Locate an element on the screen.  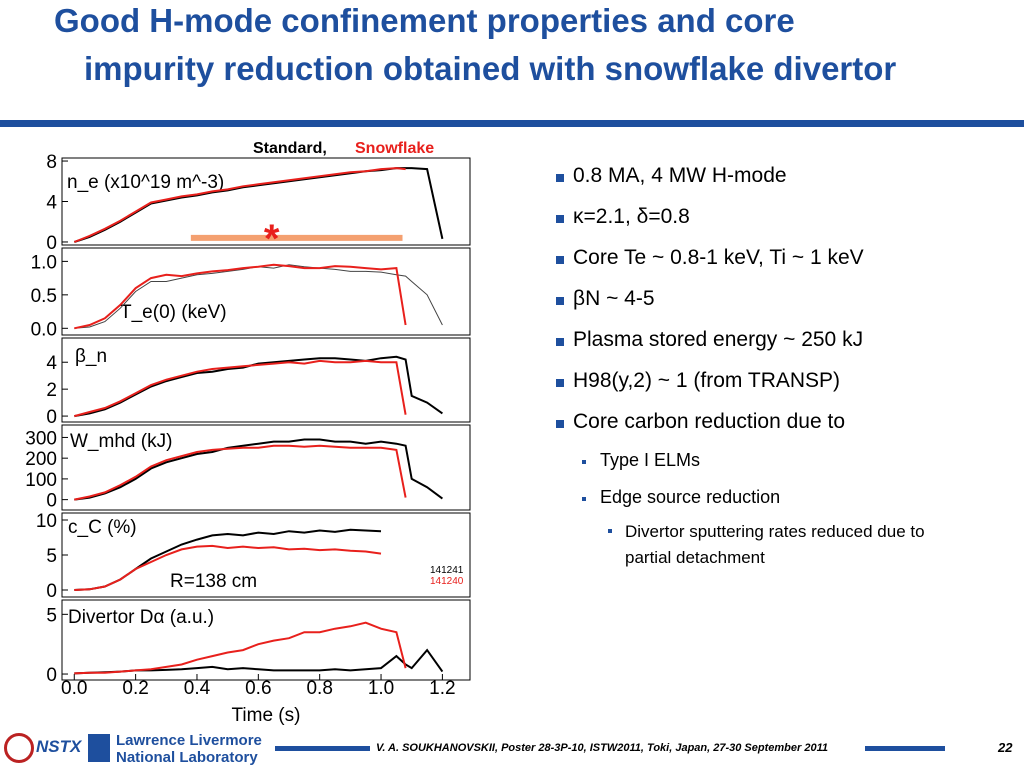
x-tick-label: 0.8 is located at coordinates (319, 688).